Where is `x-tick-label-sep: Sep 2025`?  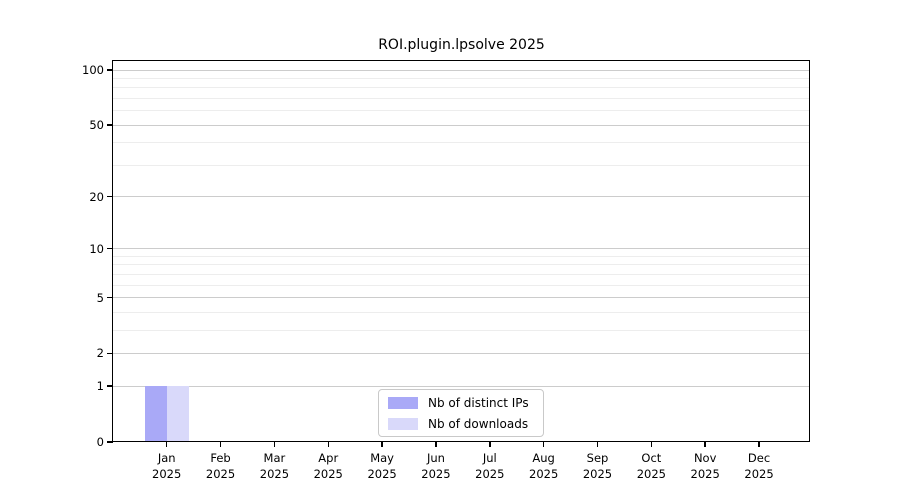 x-tick-label-sep: Sep 2025 is located at coordinates (597, 466).